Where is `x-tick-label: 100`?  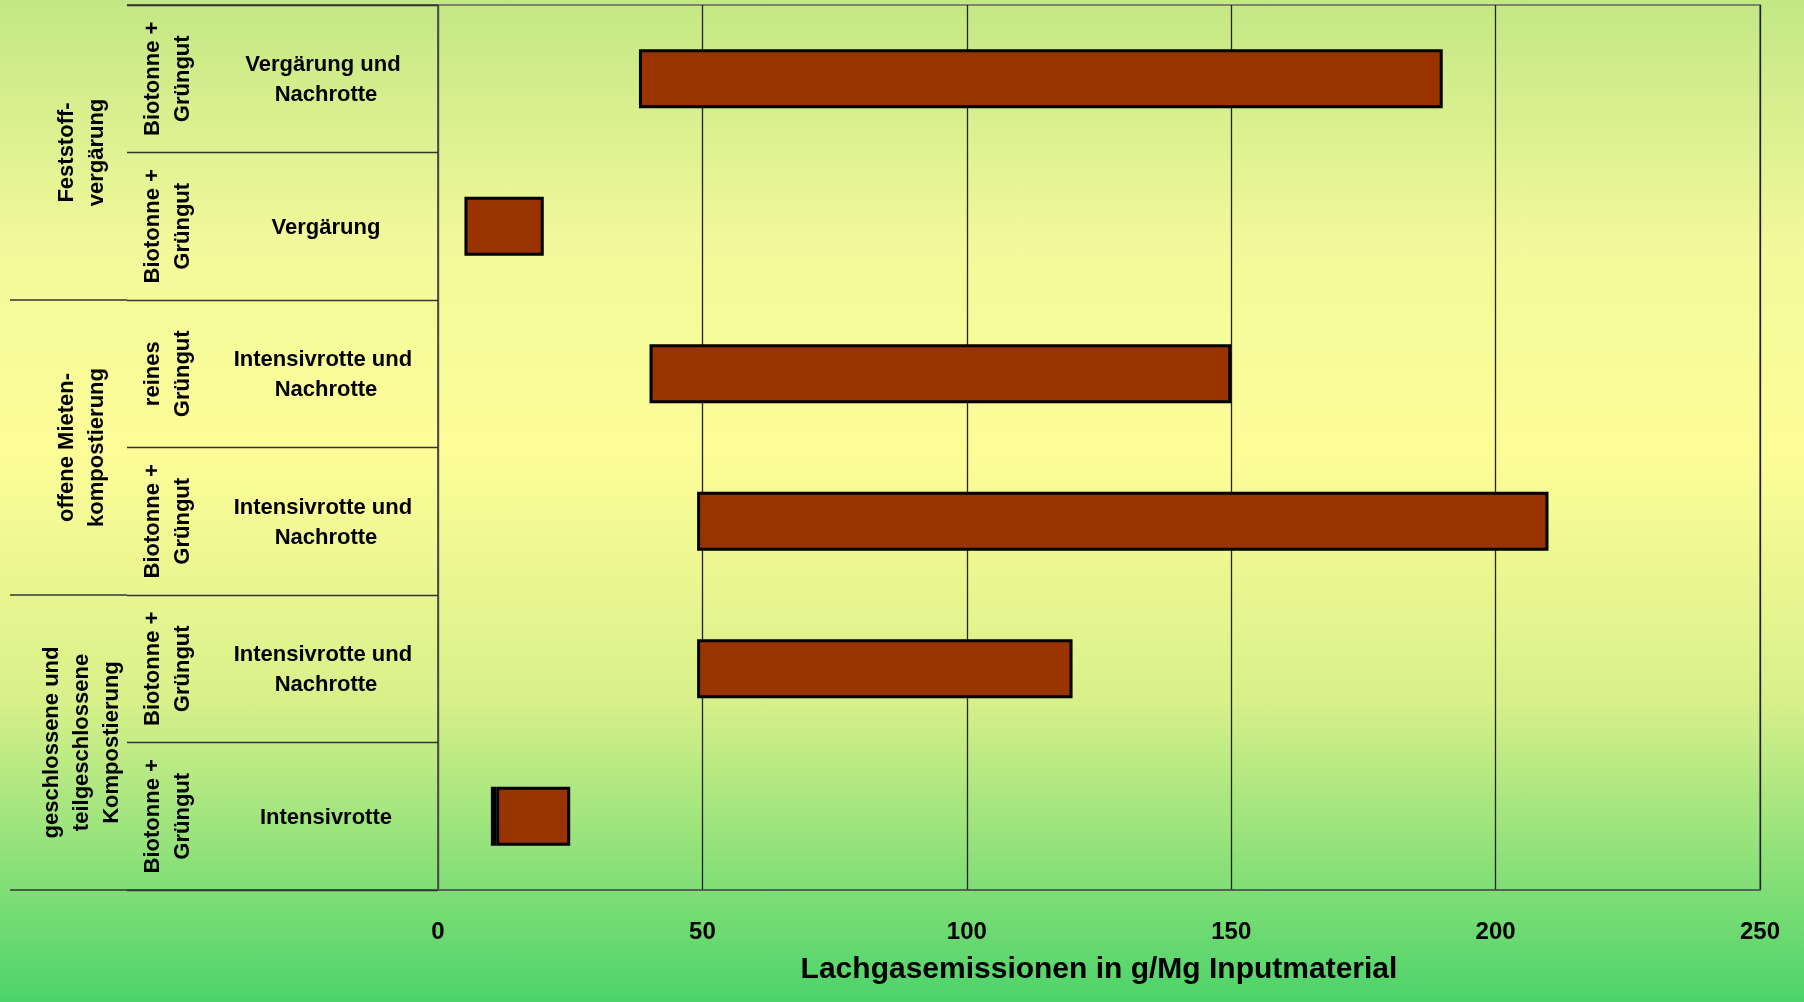 x-tick-label: 100 is located at coordinates (966, 930).